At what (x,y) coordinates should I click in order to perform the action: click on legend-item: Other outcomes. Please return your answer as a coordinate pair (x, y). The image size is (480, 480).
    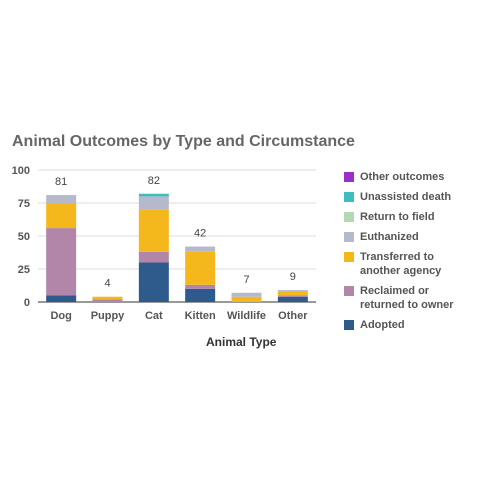
    Looking at the image, I should click on (394, 177).